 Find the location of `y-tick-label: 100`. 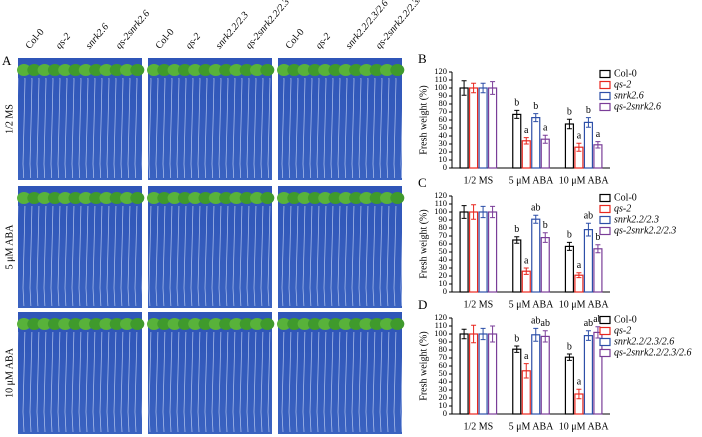

y-tick-label: 100 is located at coordinates (440, 211).